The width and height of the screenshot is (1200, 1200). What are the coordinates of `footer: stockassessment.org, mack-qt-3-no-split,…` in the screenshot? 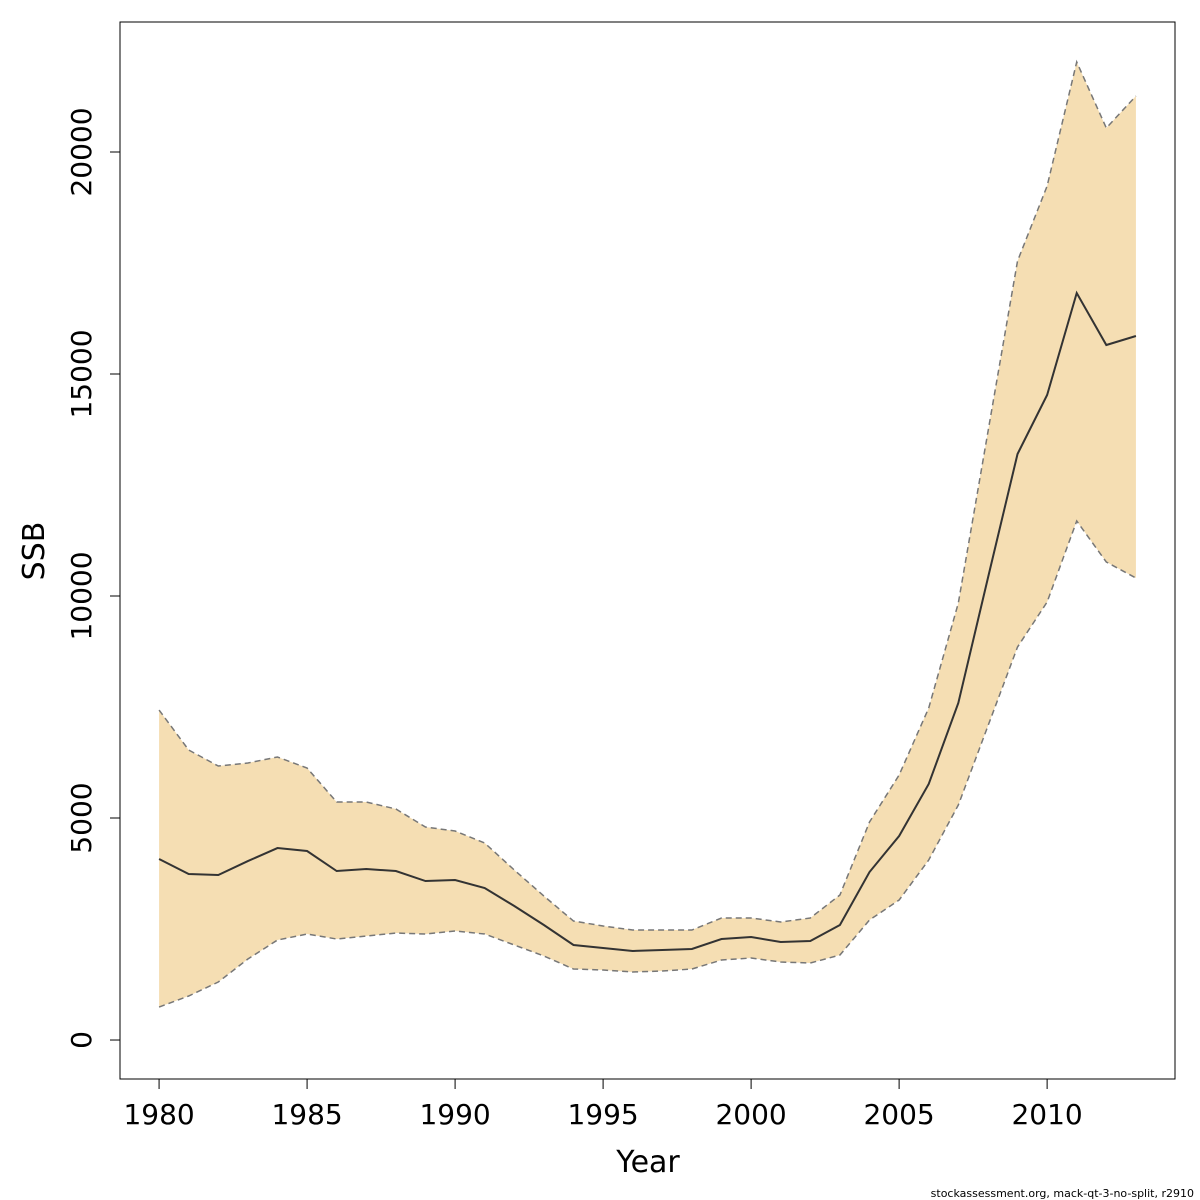 It's located at (1062, 1193).